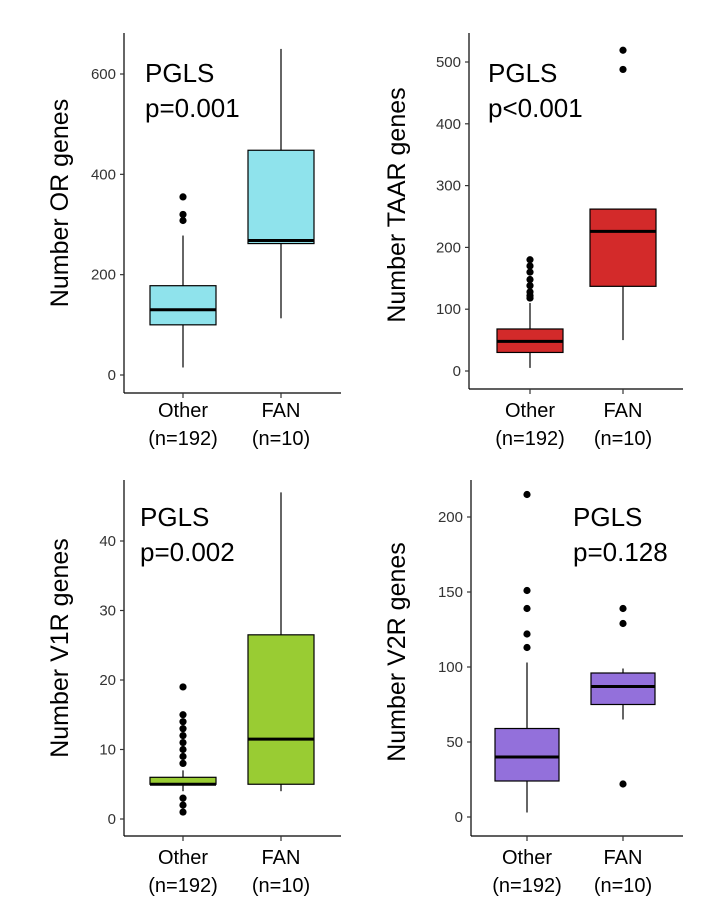 This screenshot has width=712, height=899. Describe the element at coordinates (60, 203) in the screenshot. I see `y-axis-label: Number OR genes` at that location.